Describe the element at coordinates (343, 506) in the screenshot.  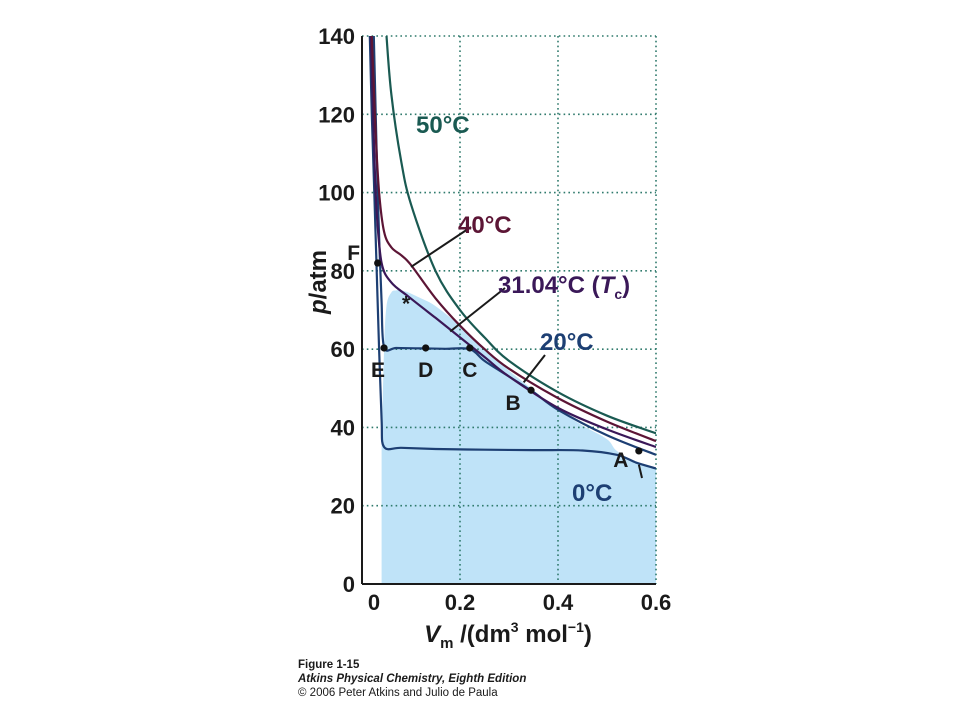
I see `y-tick-label: 20` at that location.